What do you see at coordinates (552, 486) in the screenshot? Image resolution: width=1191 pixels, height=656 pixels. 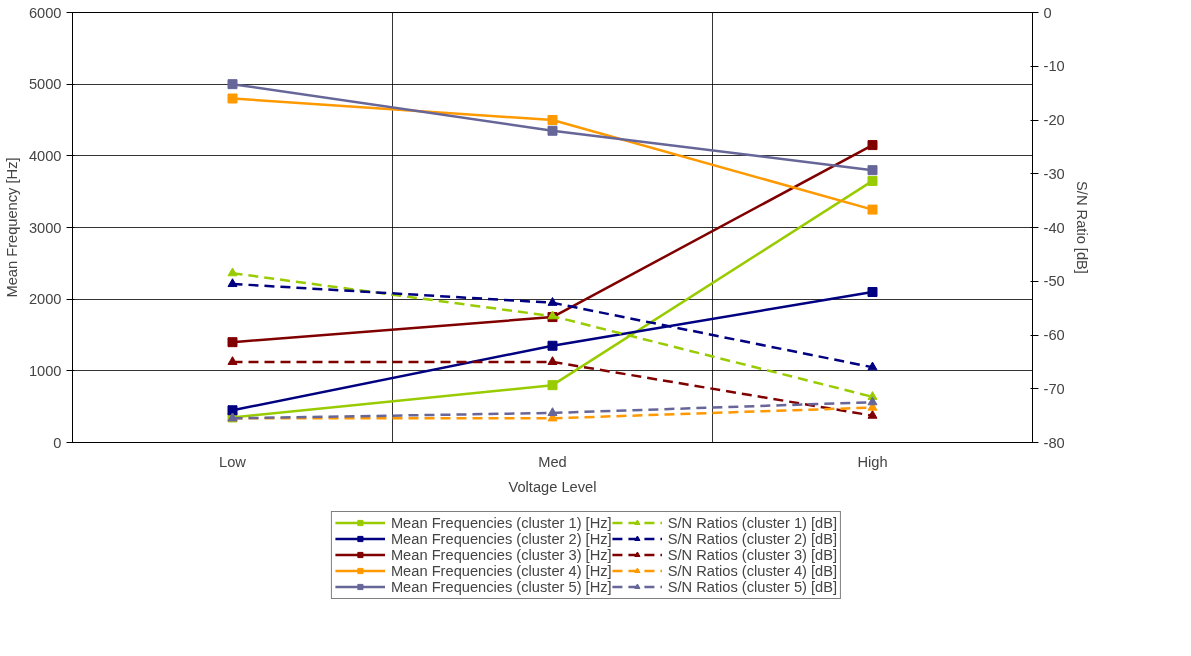 I see `x-axis-title: Voltage Level` at bounding box center [552, 486].